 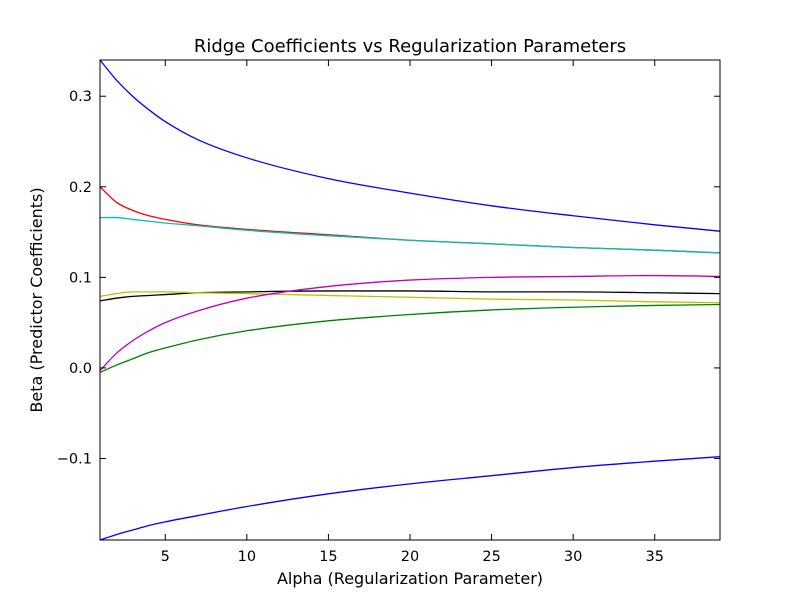 What do you see at coordinates (328, 557) in the screenshot?
I see `x-tick-label: 15` at bounding box center [328, 557].